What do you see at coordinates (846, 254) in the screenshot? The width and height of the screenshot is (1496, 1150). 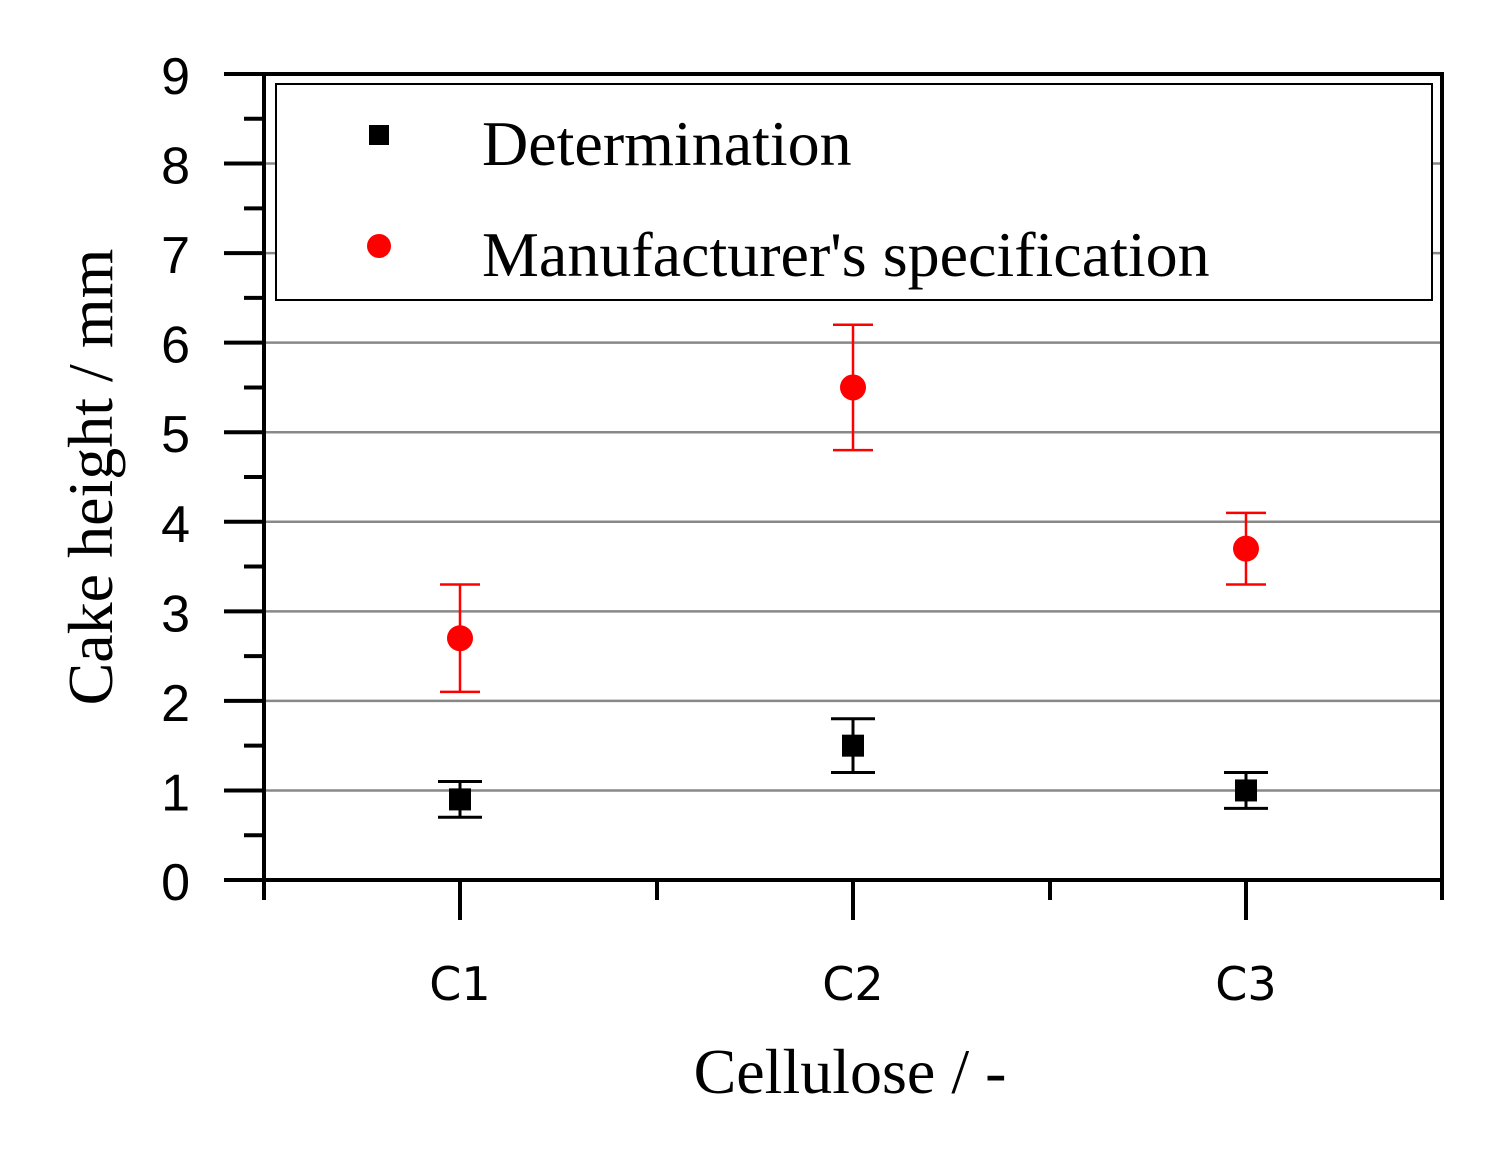 I see `legend-label-manufacturer-spec: Manufacturer's specification` at bounding box center [846, 254].